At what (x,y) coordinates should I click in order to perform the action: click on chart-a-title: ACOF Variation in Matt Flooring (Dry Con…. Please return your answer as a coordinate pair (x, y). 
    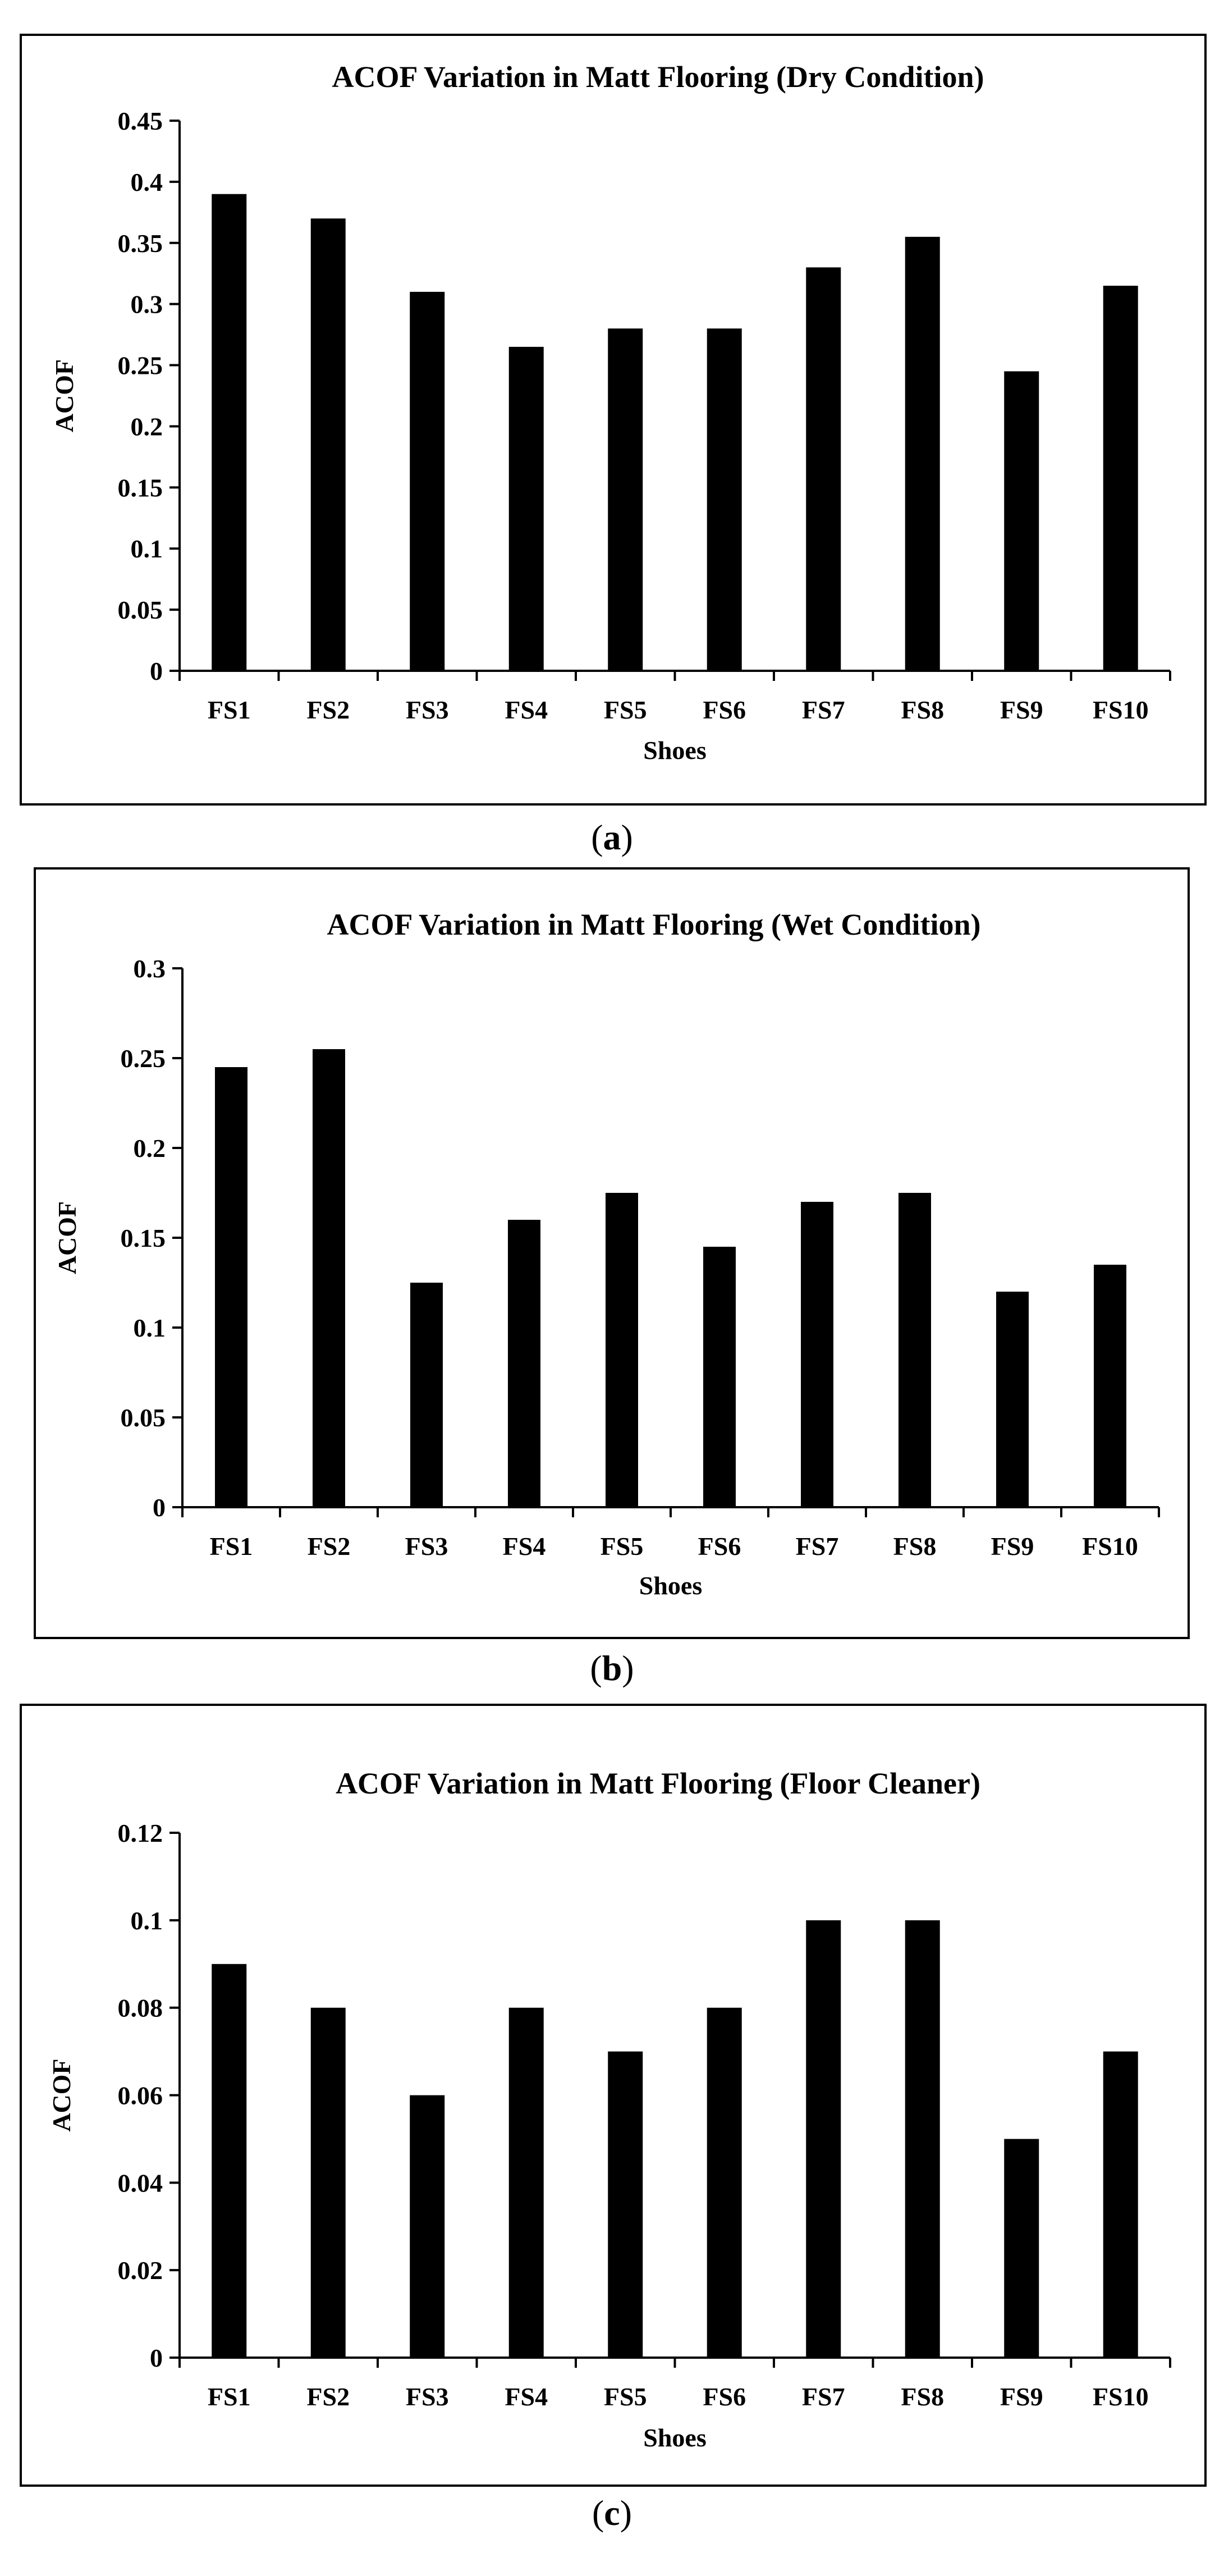
    Looking at the image, I should click on (658, 77).